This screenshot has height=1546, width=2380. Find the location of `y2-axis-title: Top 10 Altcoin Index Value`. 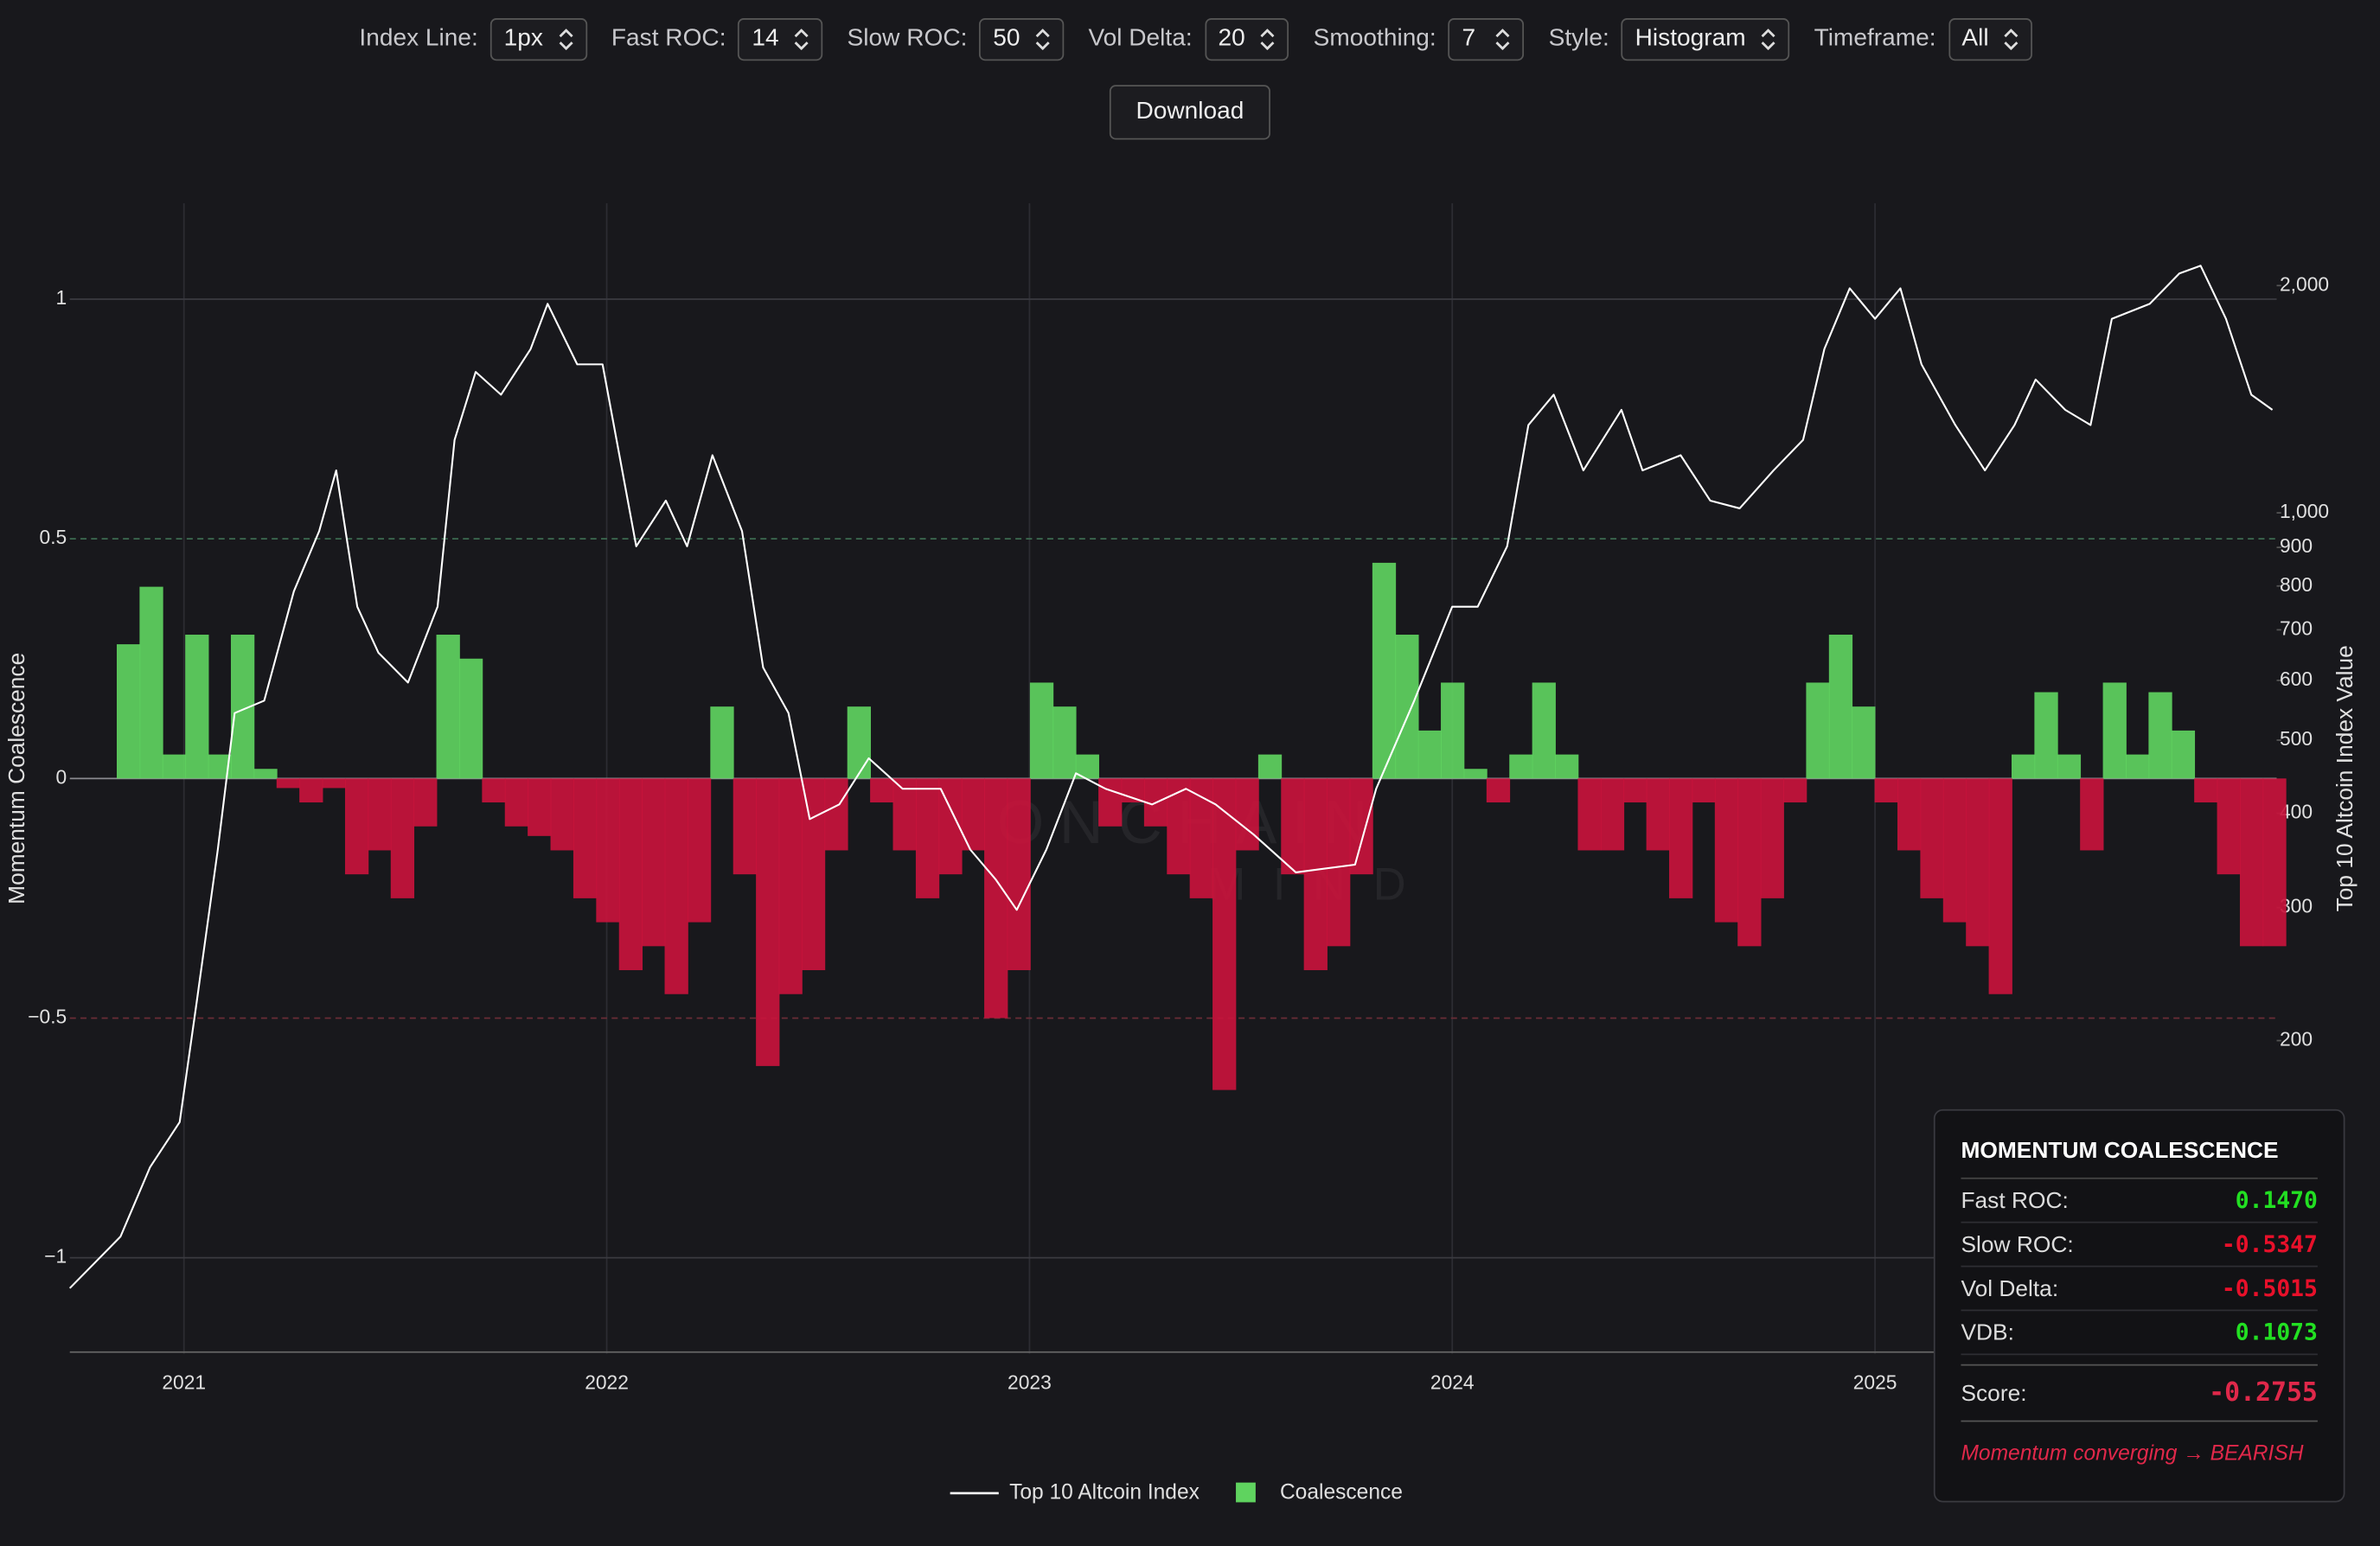

y2-axis-title: Top 10 Altcoin Index Value is located at coordinates (2345, 778).